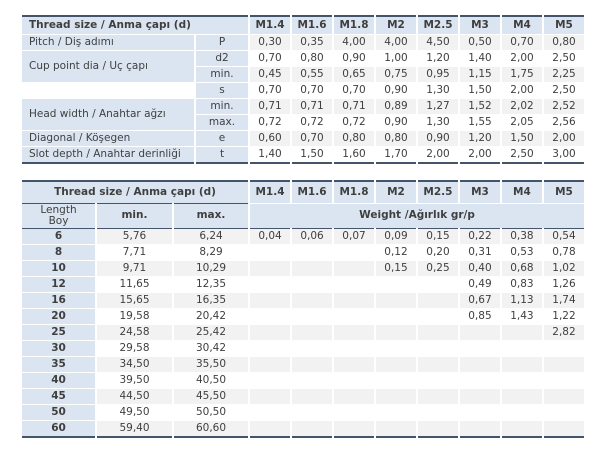 This screenshot has width=600, height=450. I want to click on weight-value-cell: 0,25, so click(437, 268).